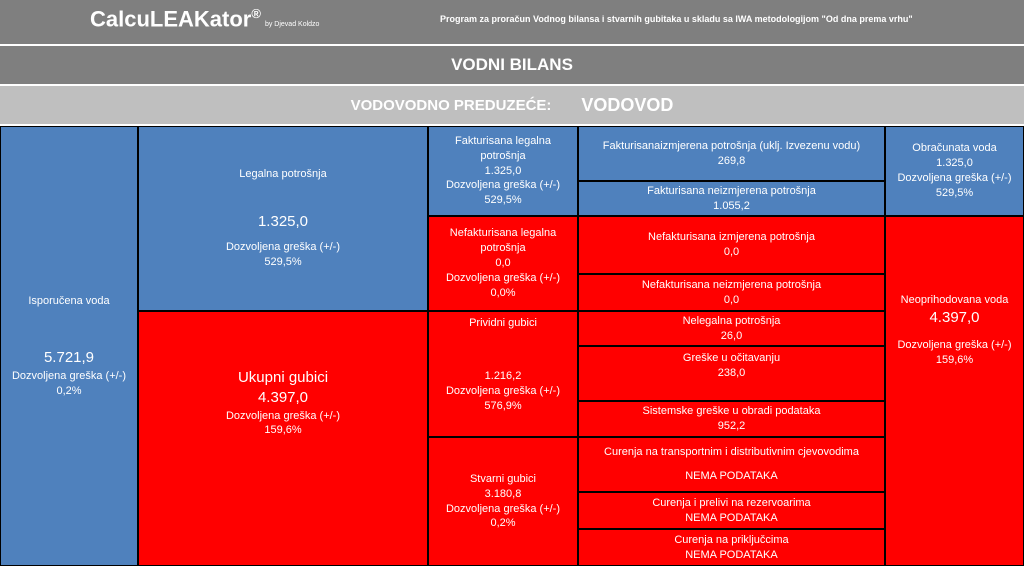  What do you see at coordinates (731, 237) in the screenshot?
I see `cell-label: Nefakturisana izmjerena potrošnja` at bounding box center [731, 237].